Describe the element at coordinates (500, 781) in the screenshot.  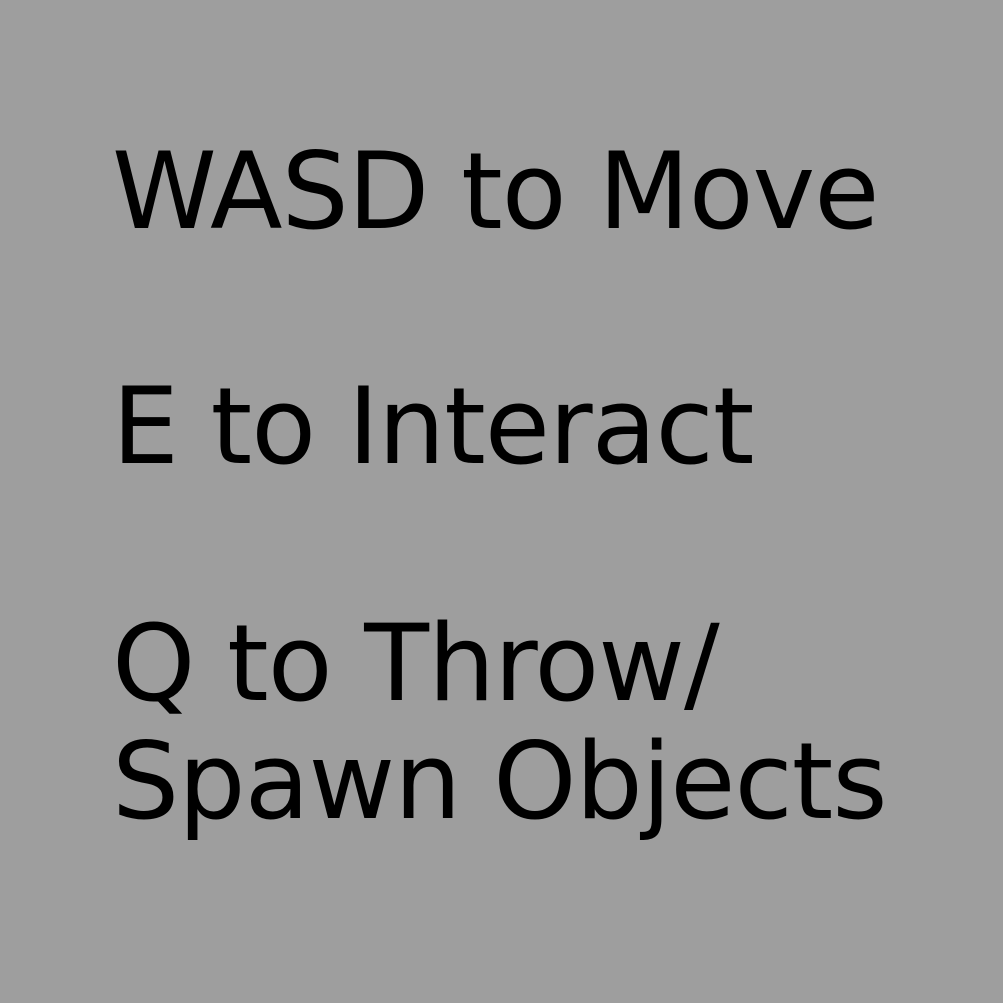
I see `throw-instruction-line-2: Spawn Objects` at that location.